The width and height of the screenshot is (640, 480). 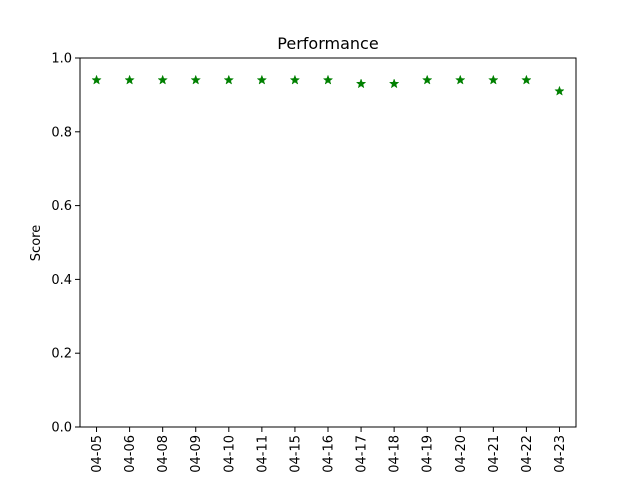 I want to click on x-tick-label: 04-06, so click(x=130, y=454).